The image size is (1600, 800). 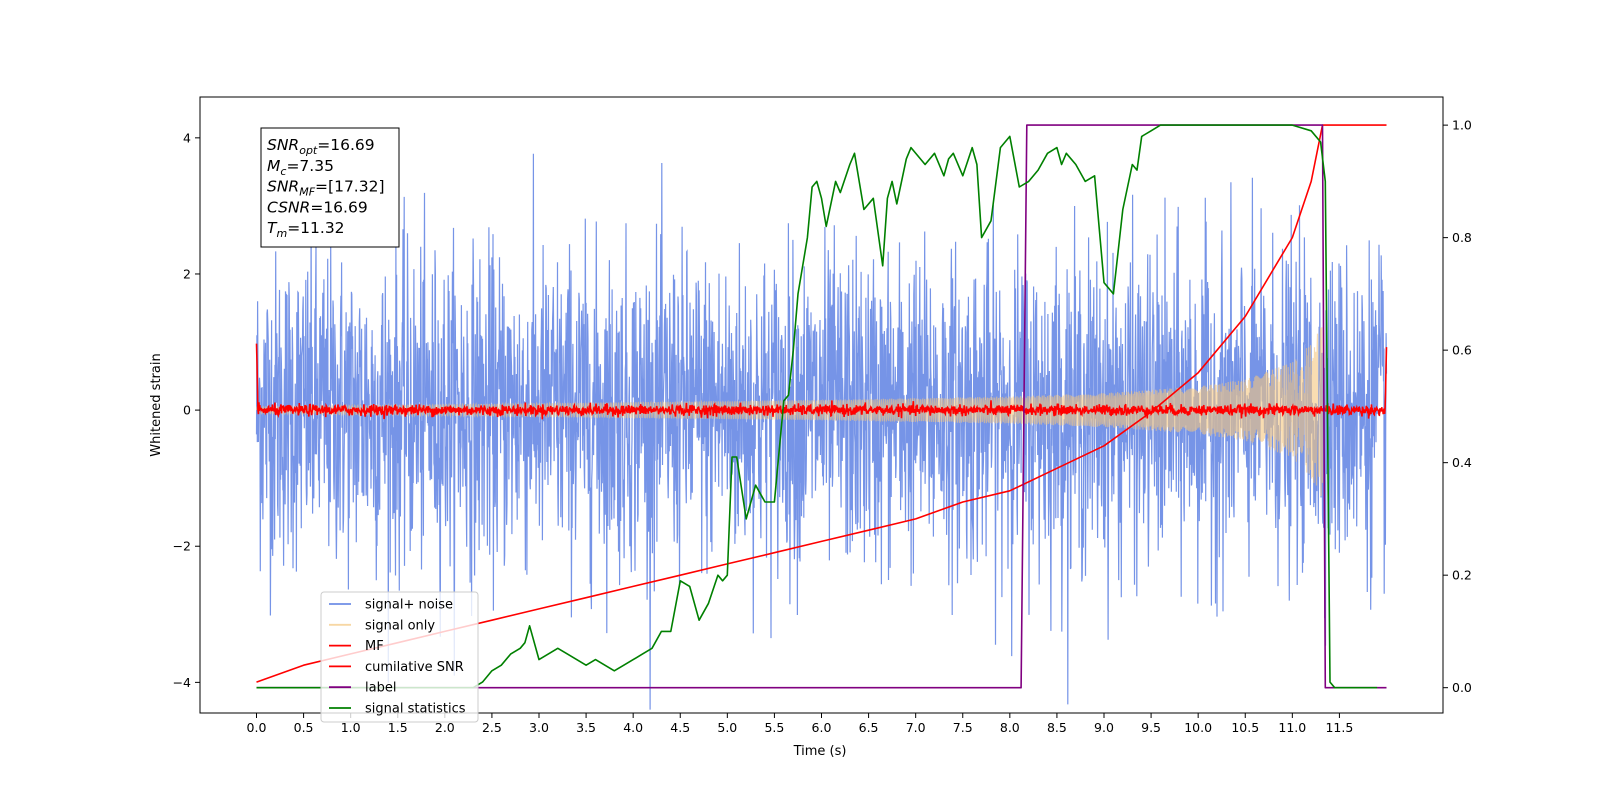 What do you see at coordinates (374, 646) in the screenshot?
I see `legend-entry-mf: MF` at bounding box center [374, 646].